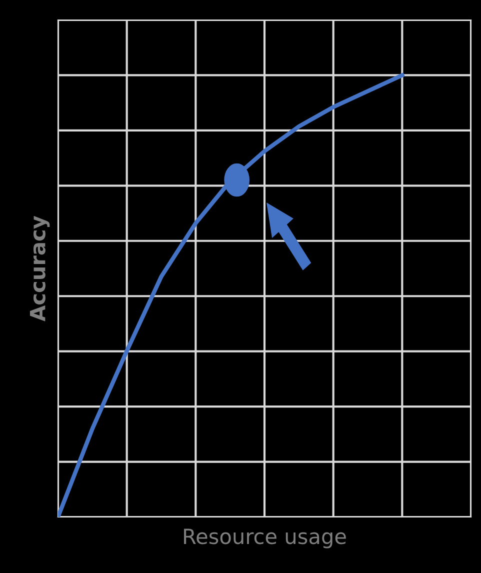  What do you see at coordinates (40, 269) in the screenshot?
I see `y-axis-title: Accuracy` at bounding box center [40, 269].